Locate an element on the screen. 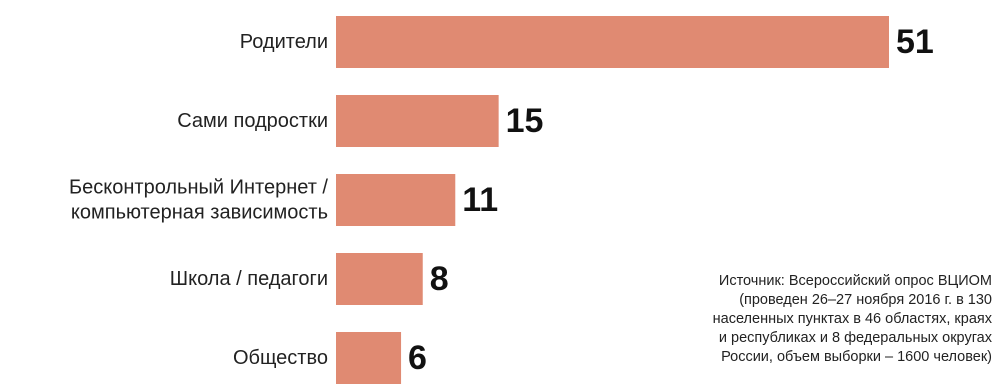  bar-value-label: 11 is located at coordinates (480, 200).